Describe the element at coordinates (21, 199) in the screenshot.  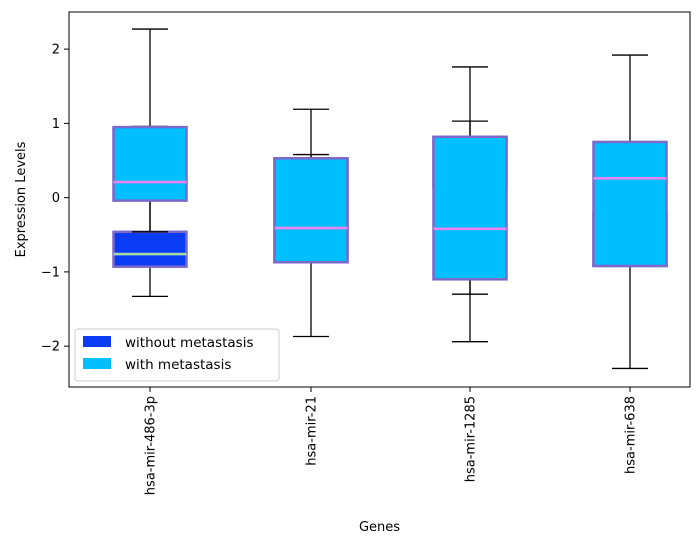
I see `y-axis-label: Expression Levels` at that location.